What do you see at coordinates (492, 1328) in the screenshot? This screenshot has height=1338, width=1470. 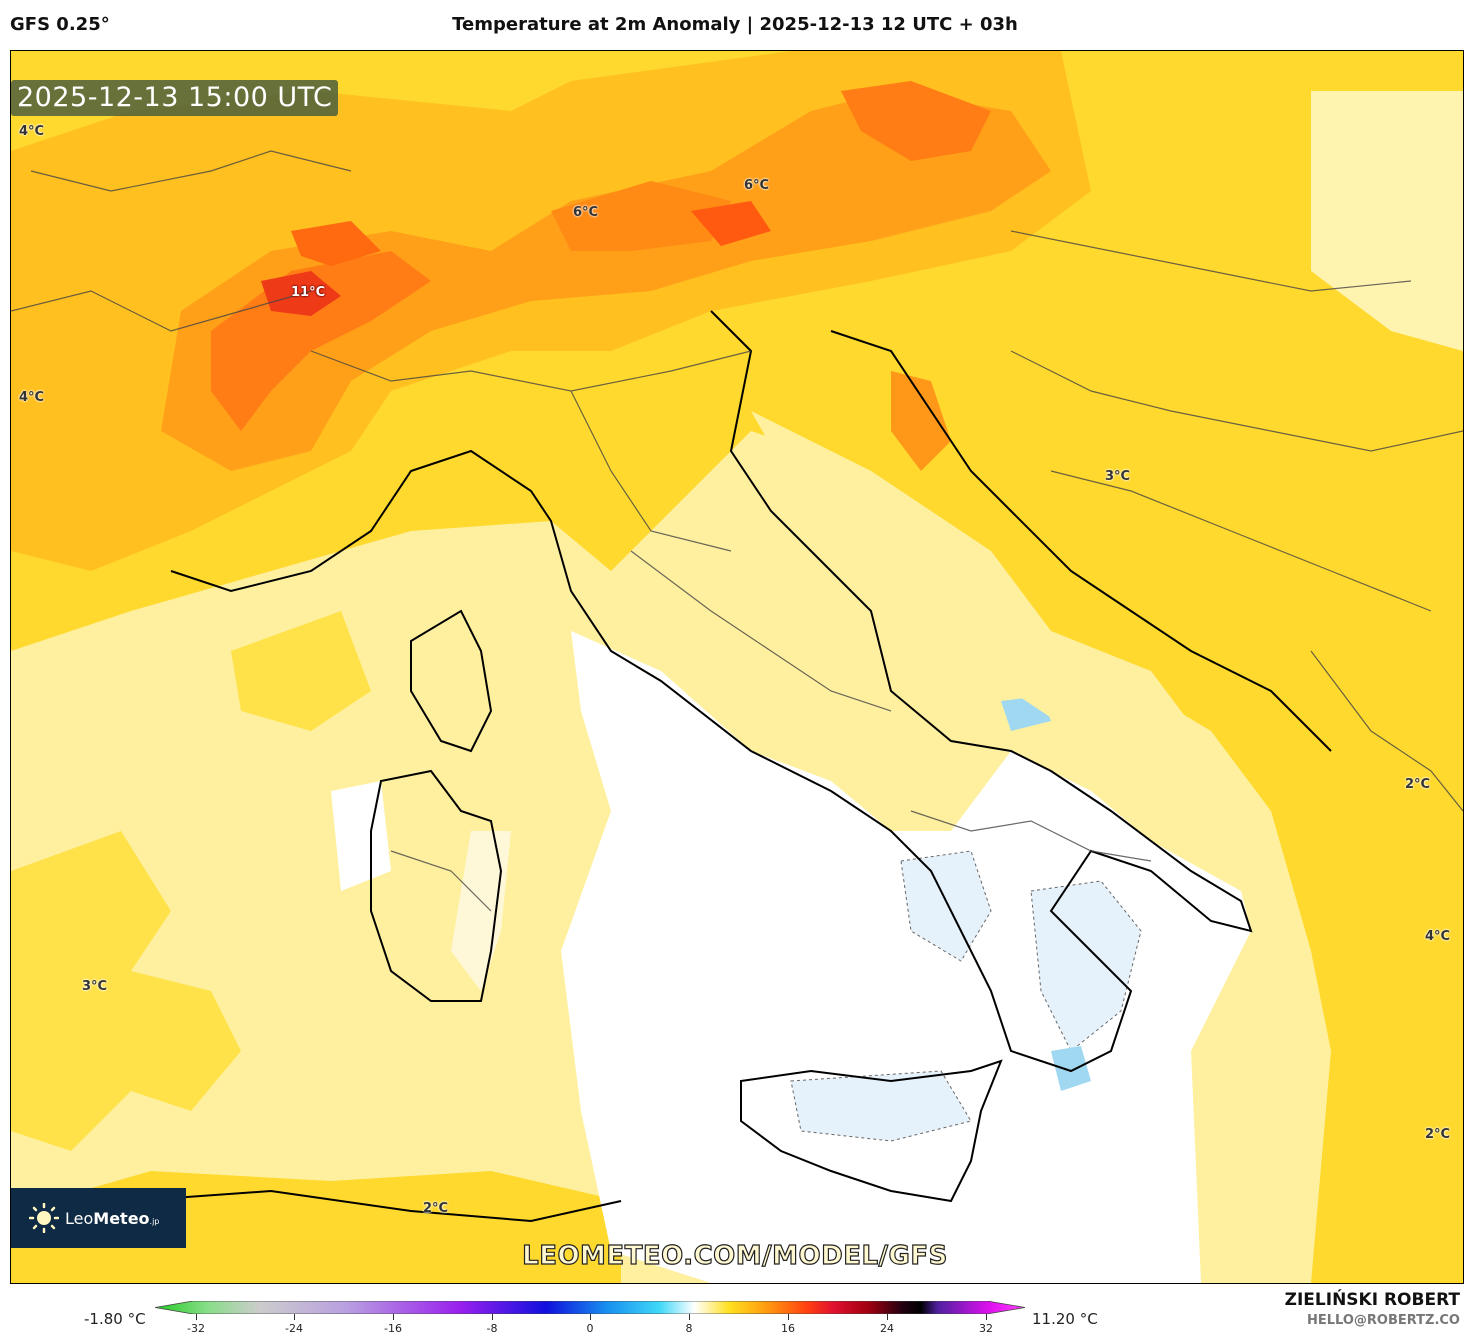 I see `tick-label: -8` at bounding box center [492, 1328].